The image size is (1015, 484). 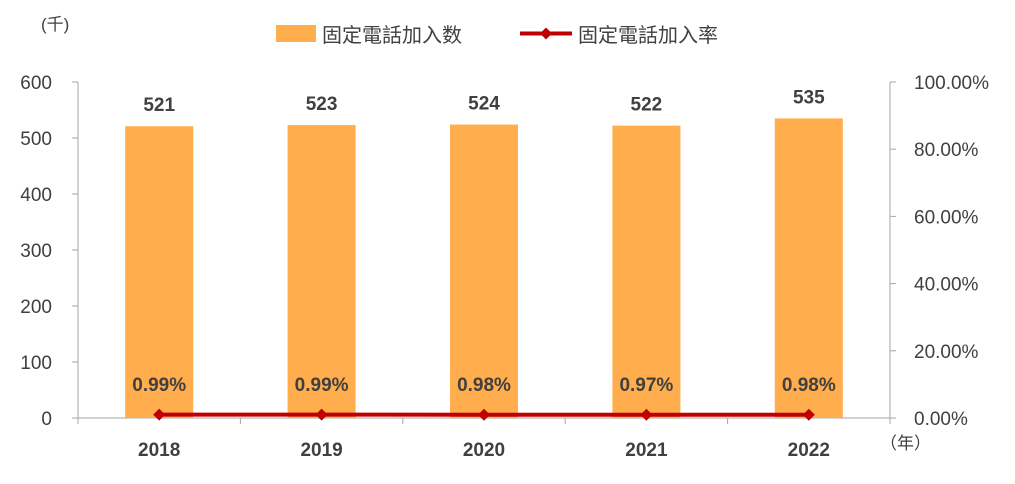 I want to click on bar-value-label: 521, so click(x=159, y=105).